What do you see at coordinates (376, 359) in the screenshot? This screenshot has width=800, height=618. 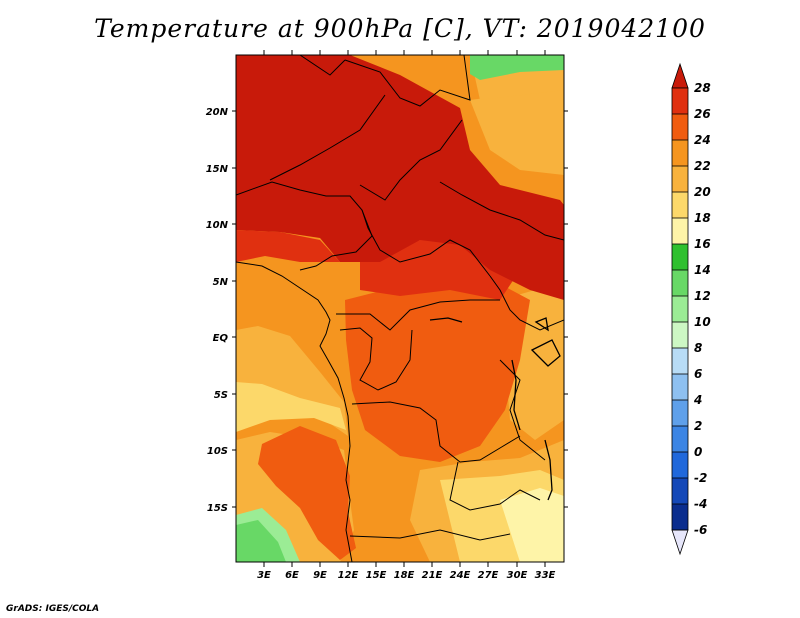 I see `border-gabon-congo` at bounding box center [376, 359].